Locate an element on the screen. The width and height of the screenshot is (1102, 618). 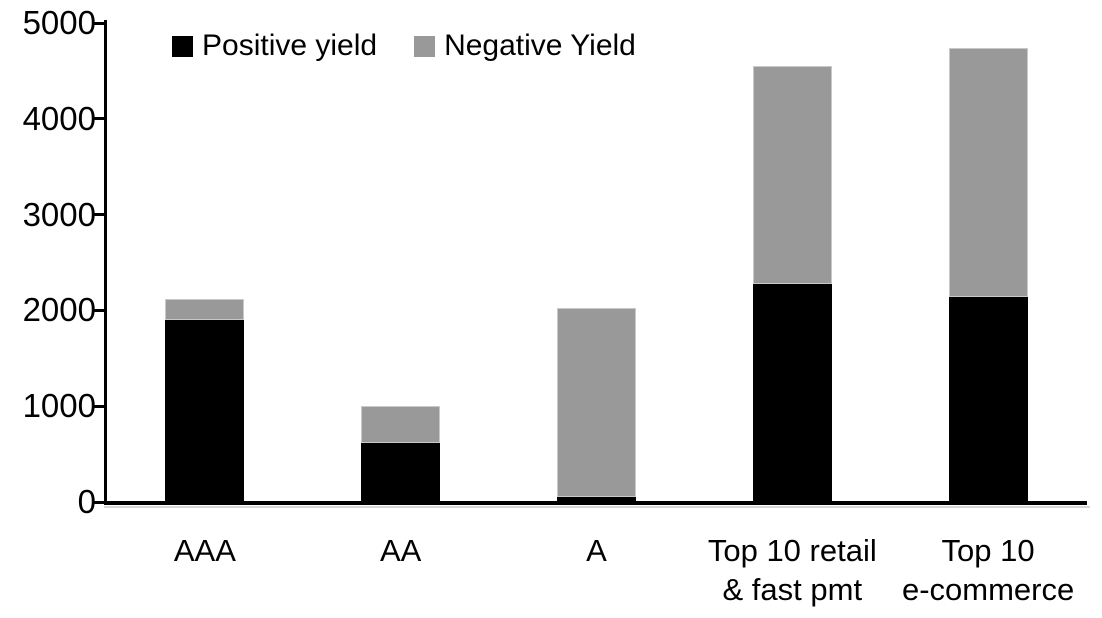
x-axis-line is located at coordinates (595, 503).